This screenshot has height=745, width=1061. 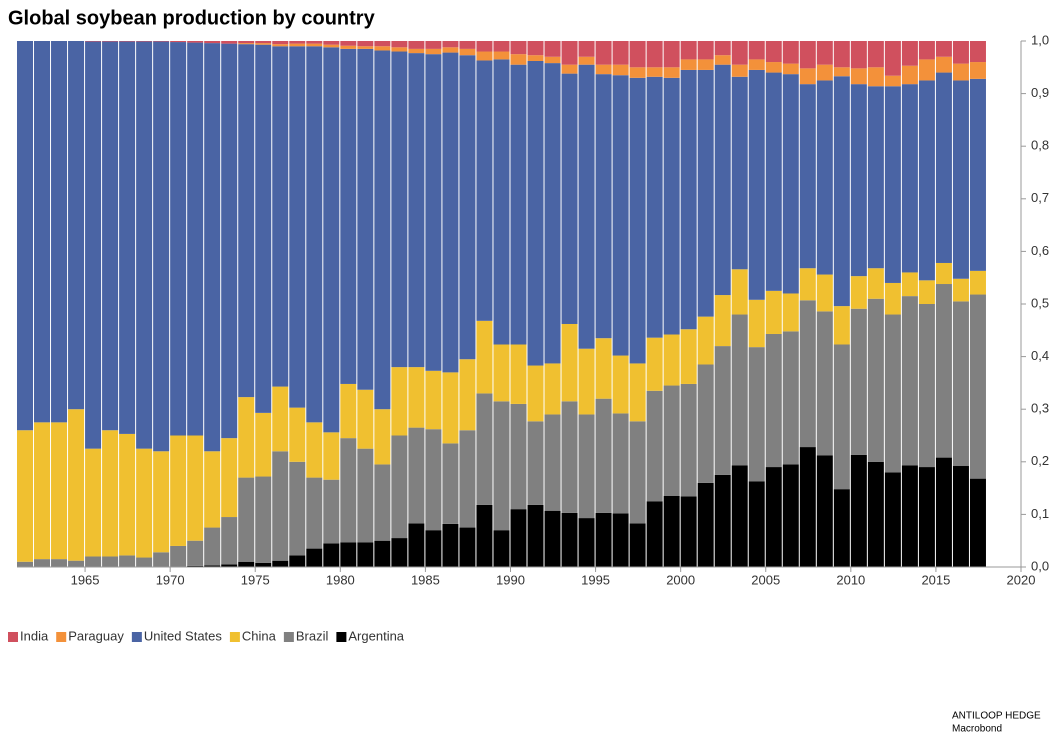 I want to click on chart-title: Global soybean production by country, so click(x=192, y=18).